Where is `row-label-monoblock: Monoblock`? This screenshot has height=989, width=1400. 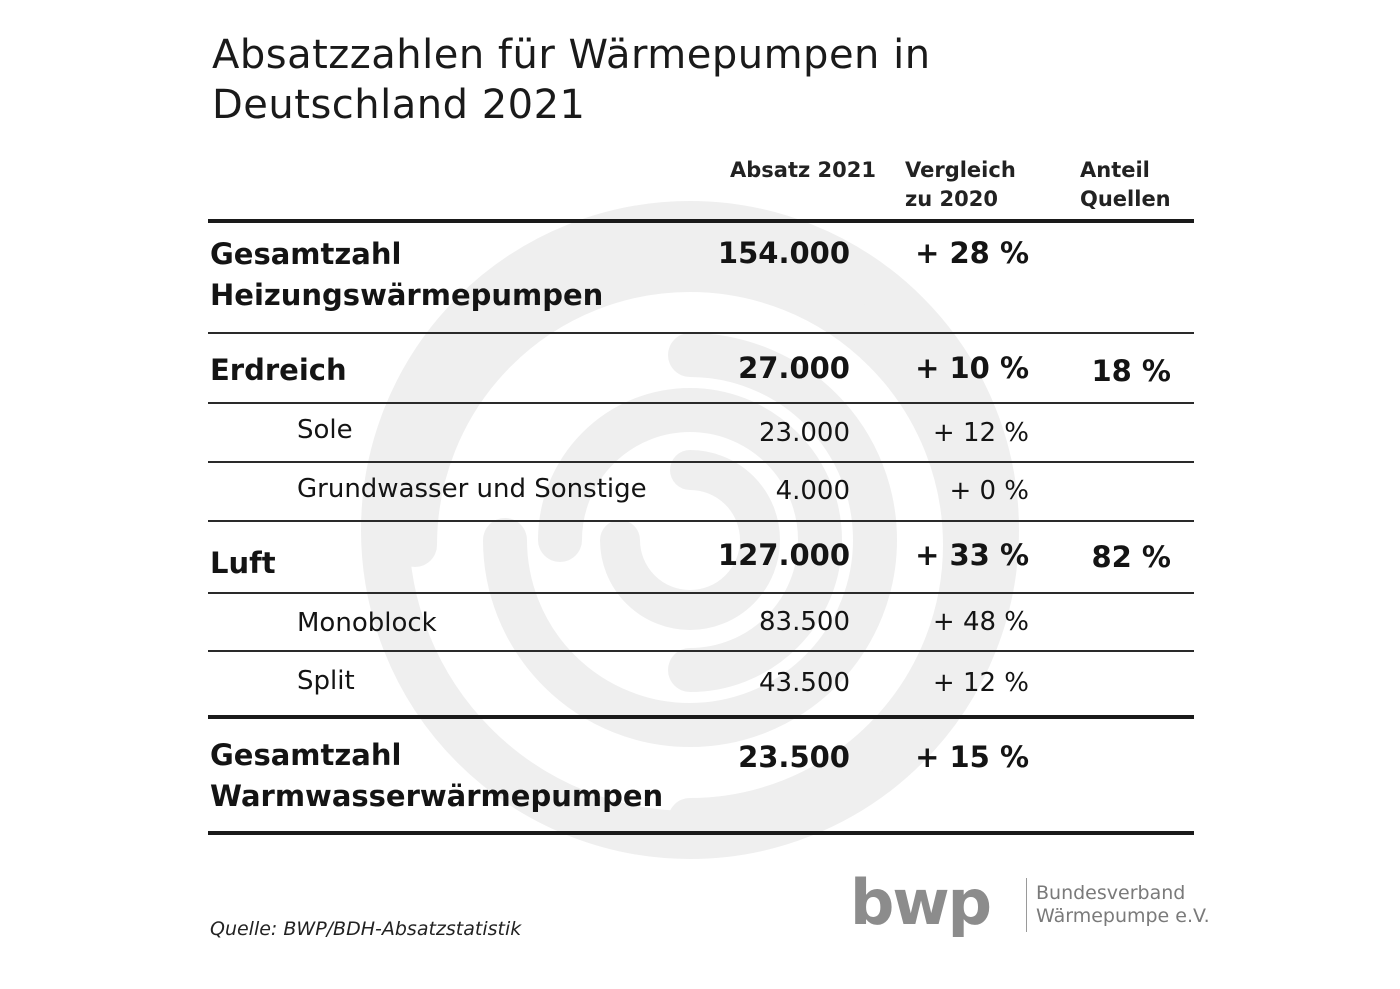
row-label-monoblock: Monoblock is located at coordinates (367, 623).